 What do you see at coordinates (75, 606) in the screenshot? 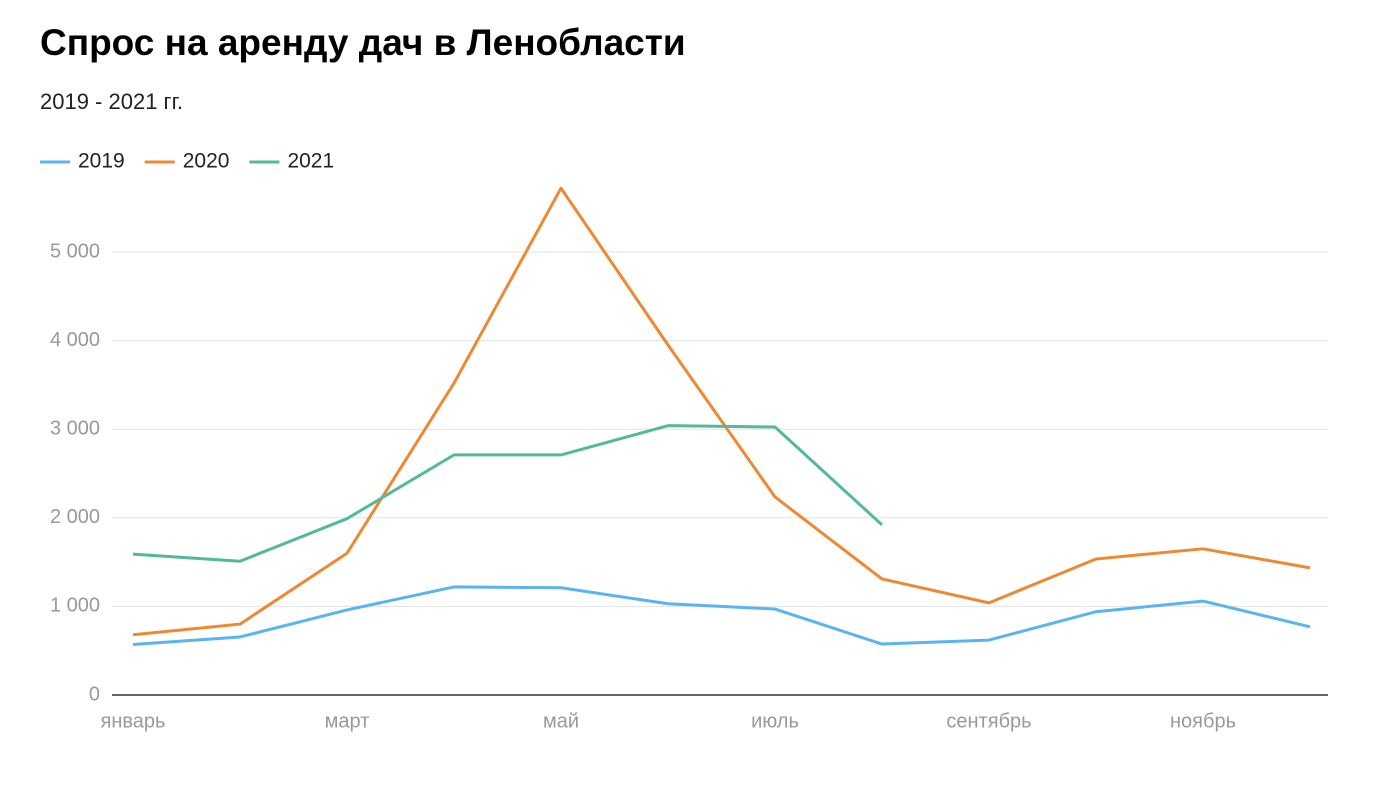
I see `y-tick-label: 1 000` at bounding box center [75, 606].